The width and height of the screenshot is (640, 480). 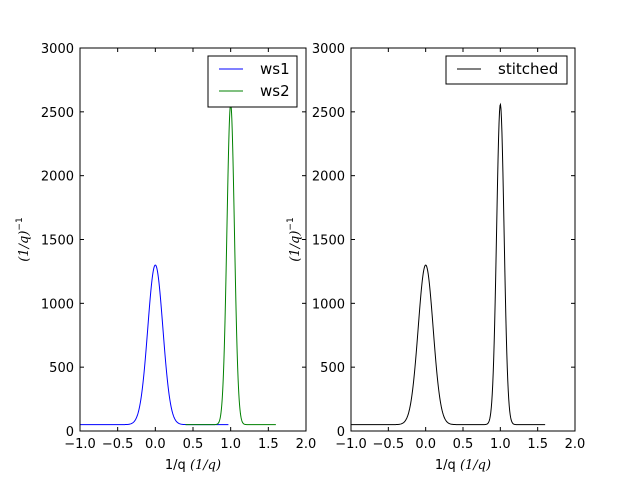 I want to click on legend: stitched, so click(x=506, y=70).